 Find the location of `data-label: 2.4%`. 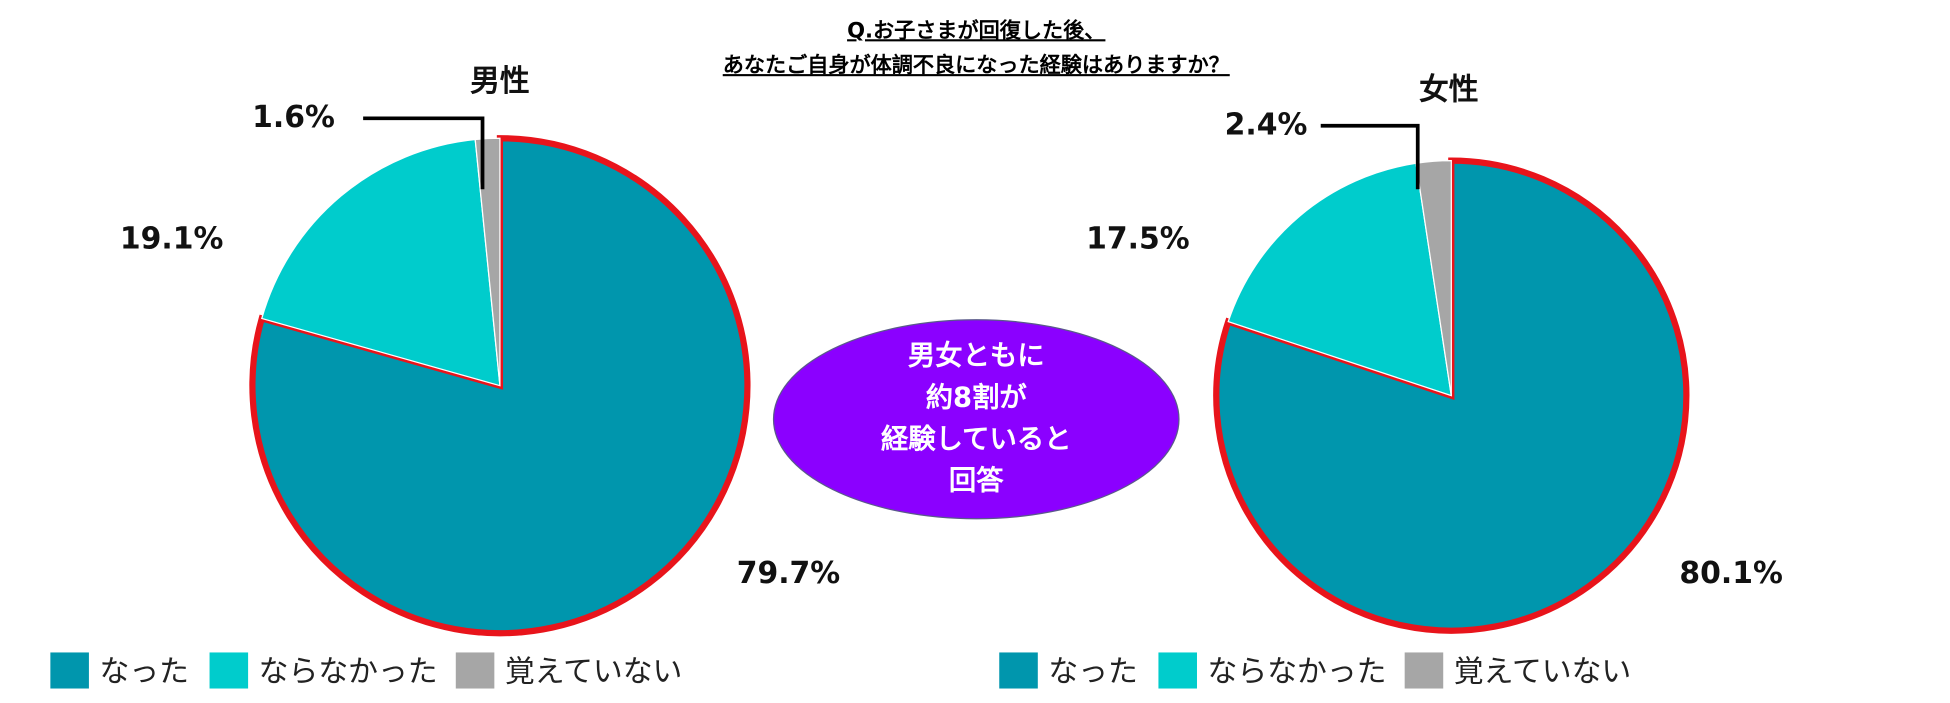

data-label: 2.4% is located at coordinates (1266, 124).